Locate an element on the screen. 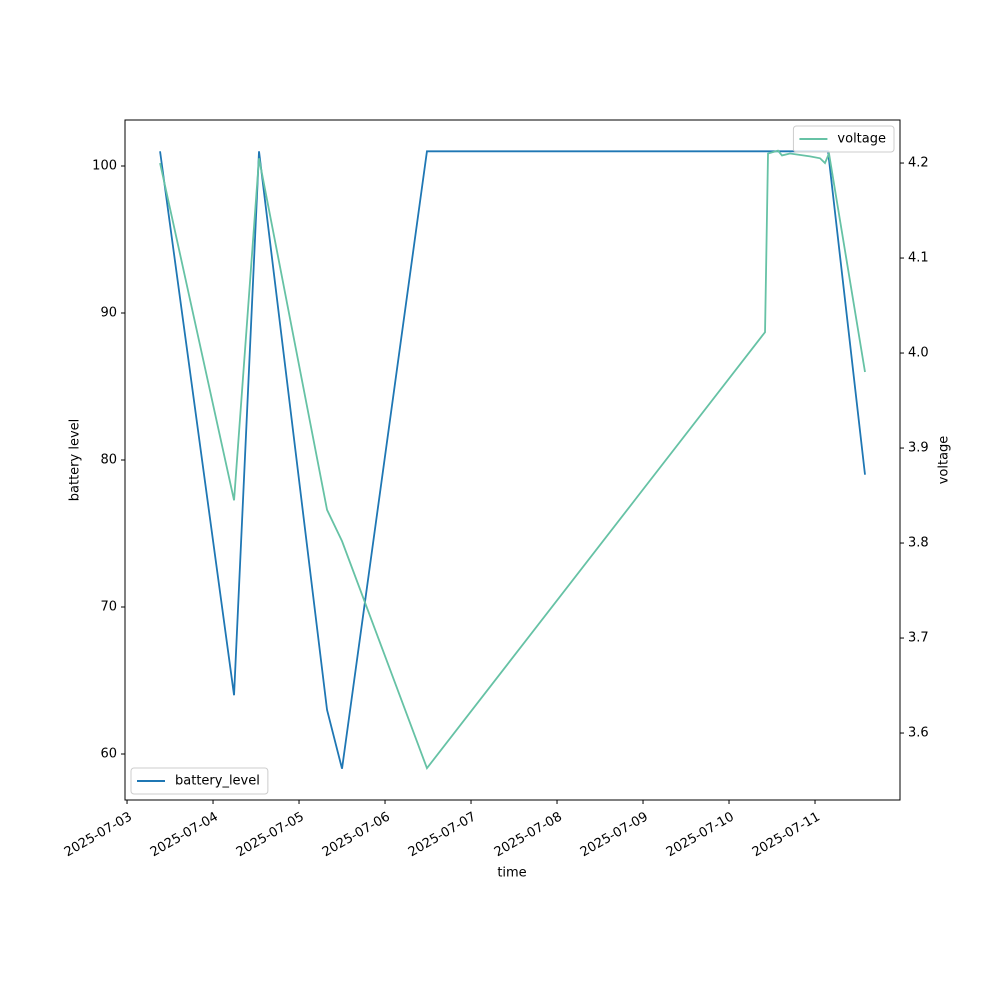 This screenshot has height=1000, width=1000. x-axis-label: time is located at coordinates (511, 873).